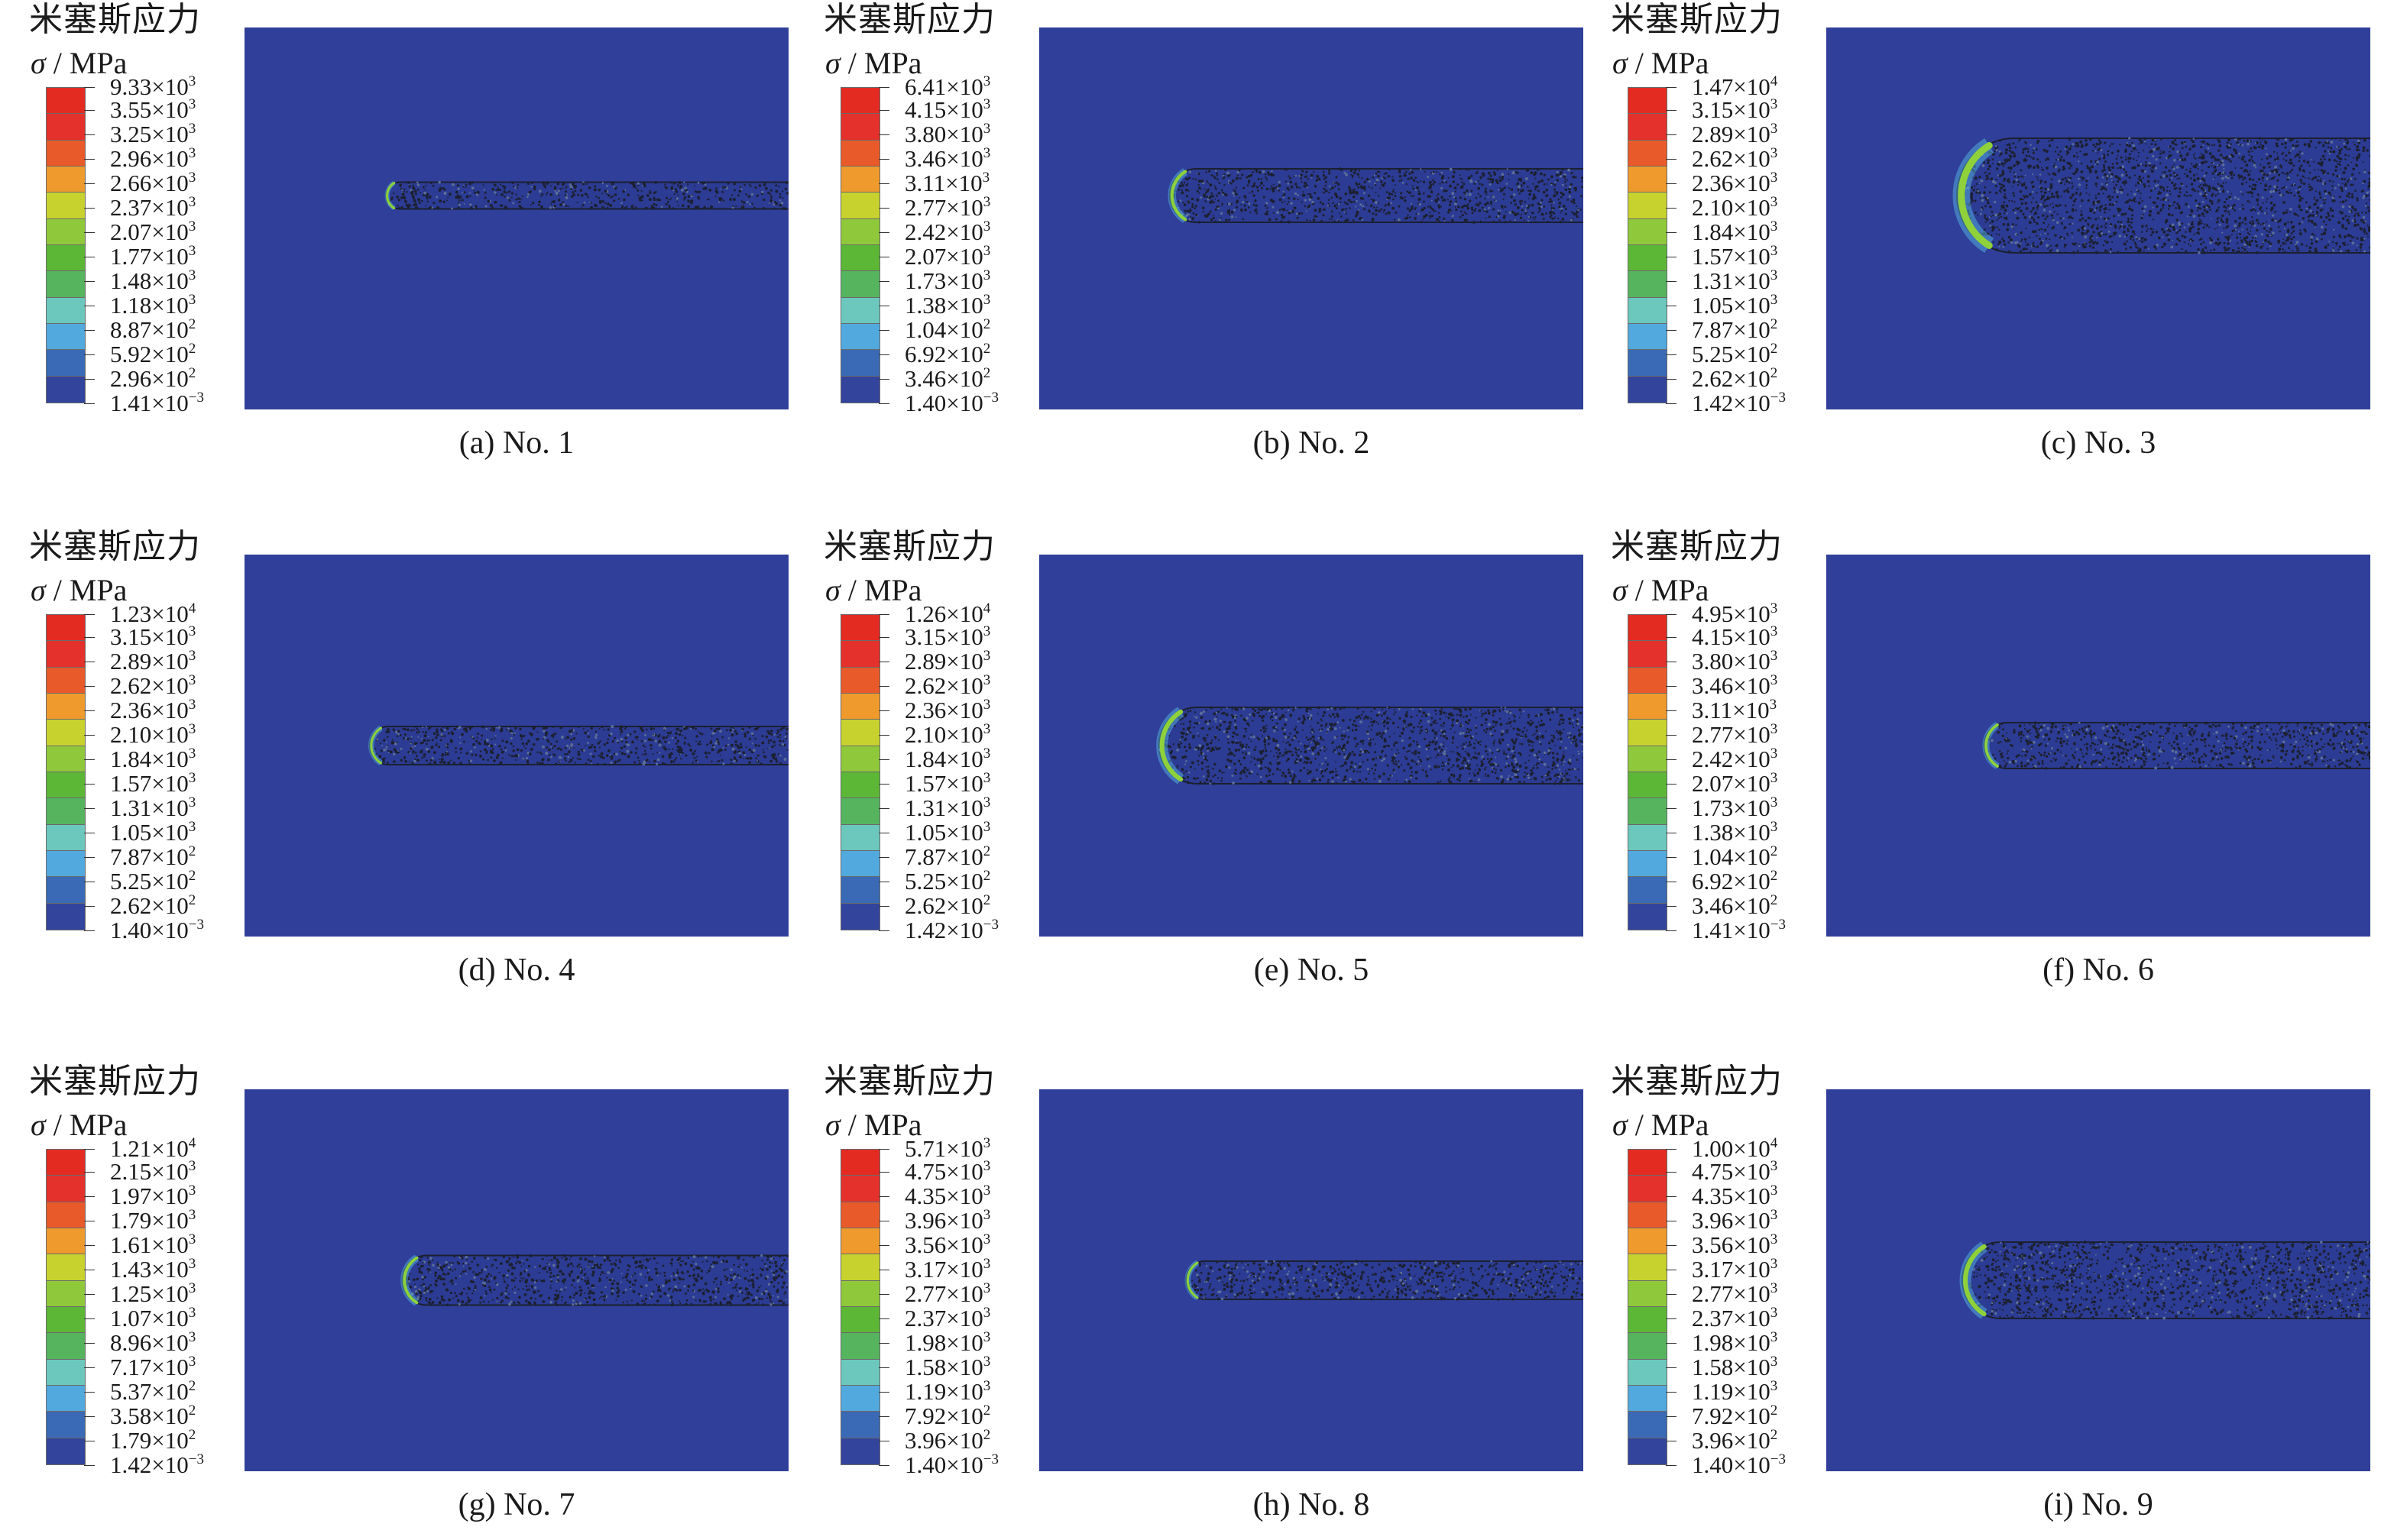 This screenshot has height=1540, width=2407. What do you see at coordinates (2098, 443) in the screenshot?
I see `panel-caption: (c) No. 3` at bounding box center [2098, 443].